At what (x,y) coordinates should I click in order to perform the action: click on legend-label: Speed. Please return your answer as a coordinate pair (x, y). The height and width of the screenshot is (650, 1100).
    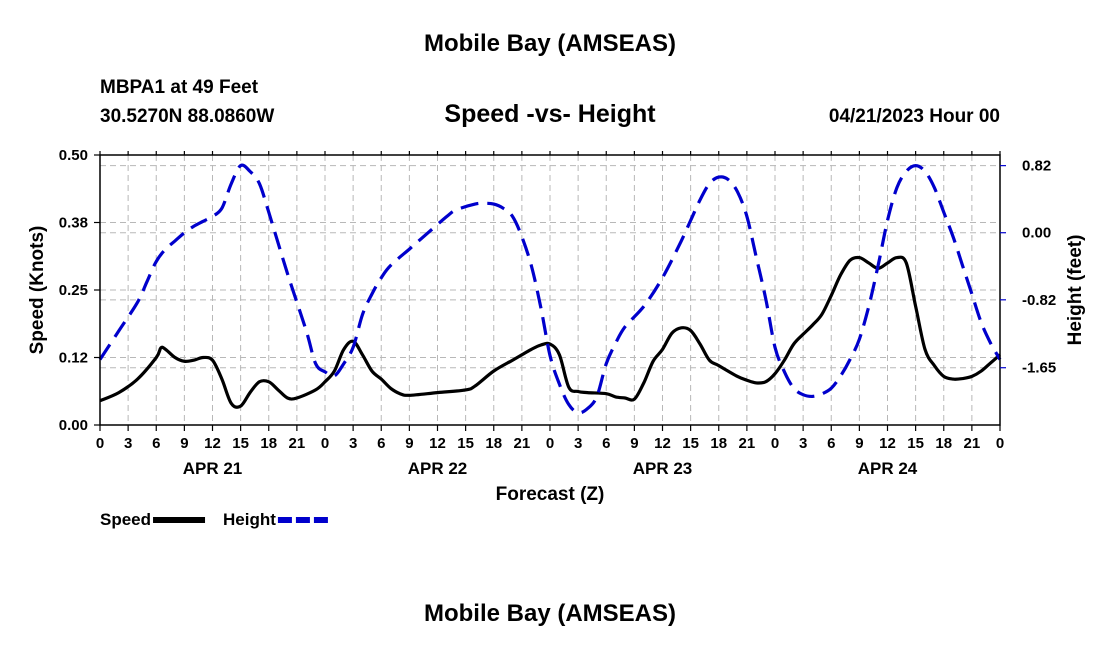
    Looking at the image, I should click on (125, 519).